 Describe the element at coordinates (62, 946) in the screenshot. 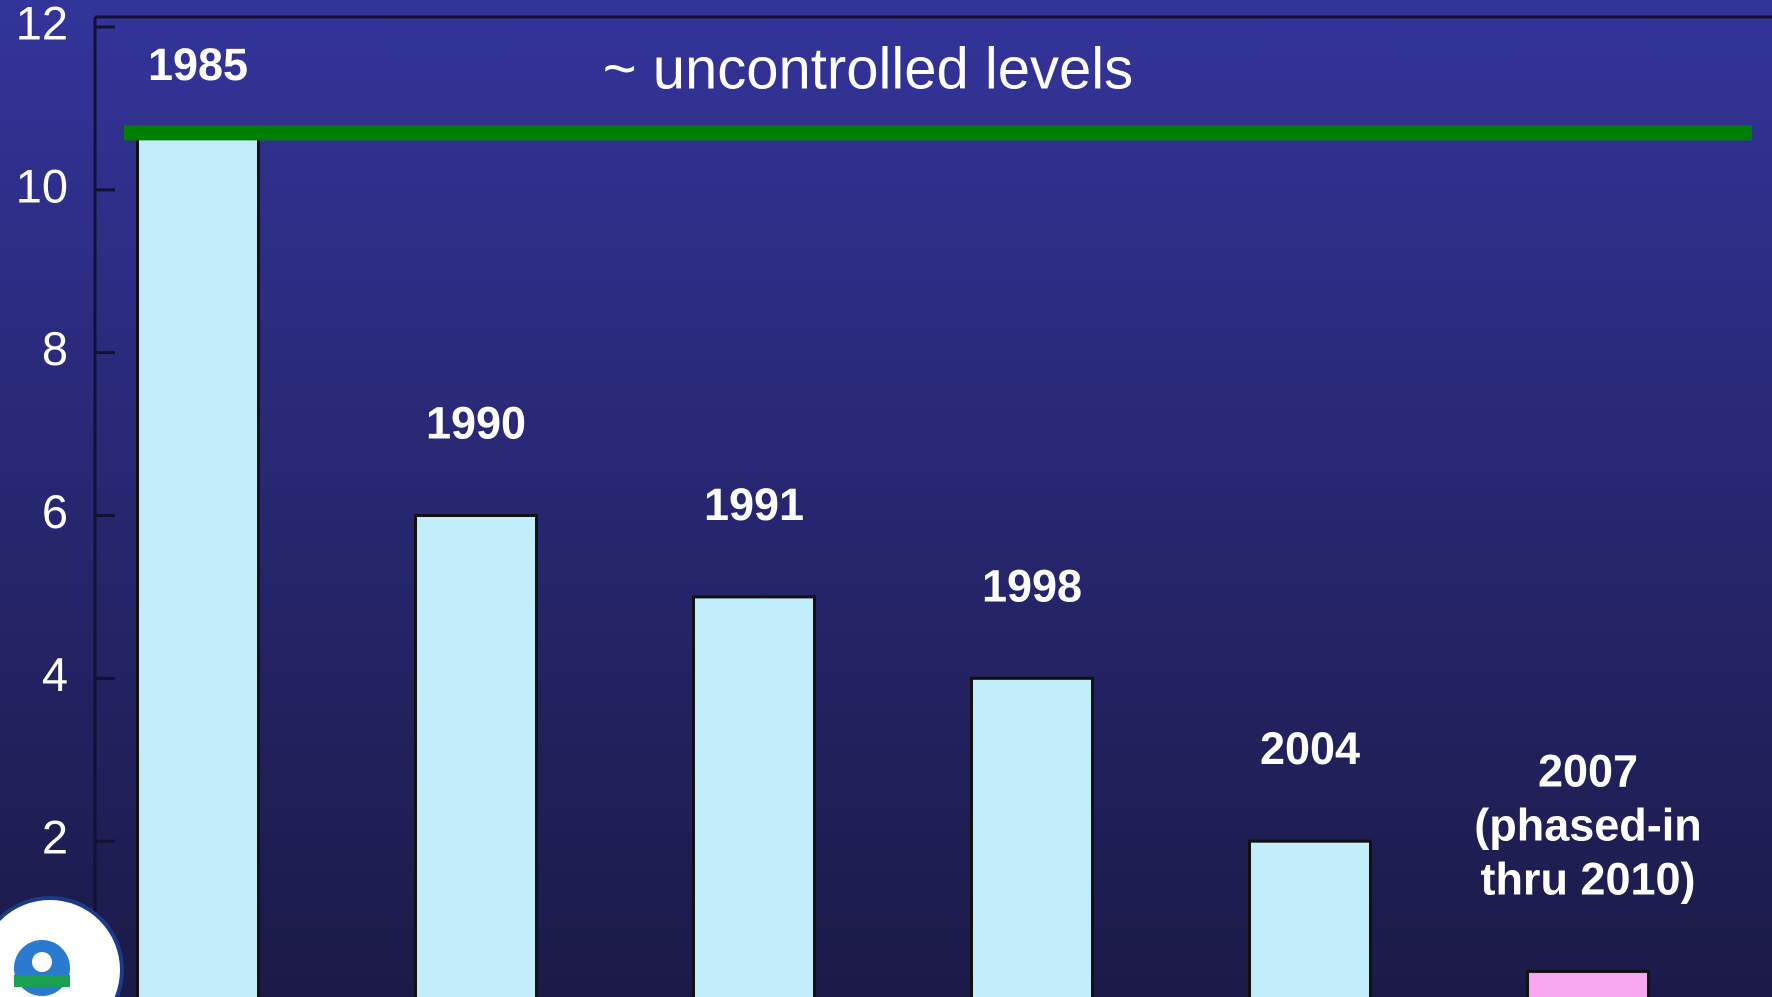

I see `logo` at that location.